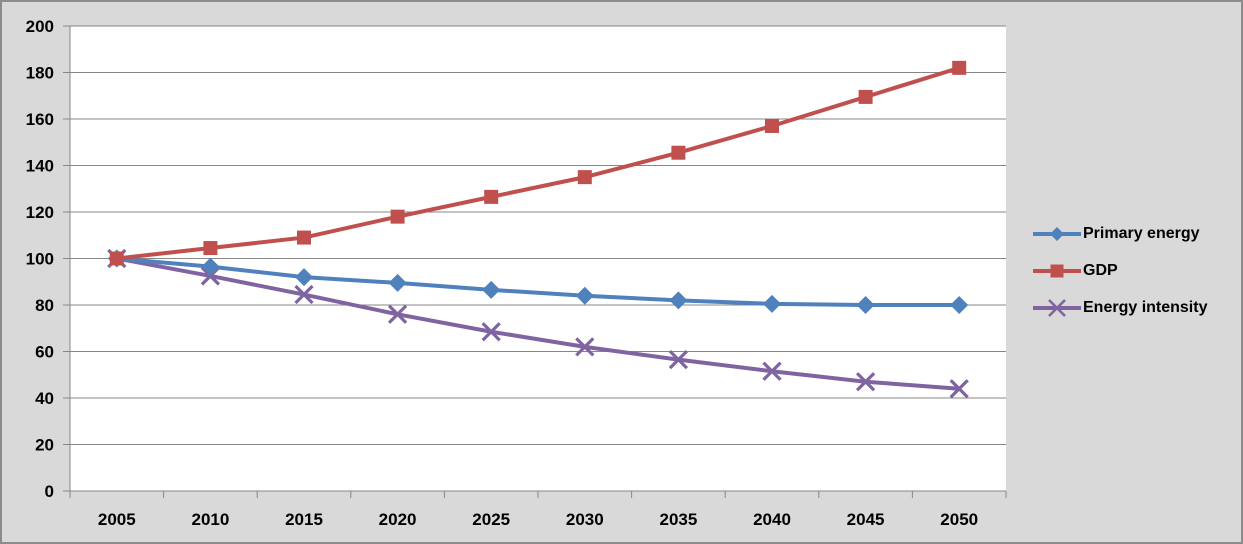 This screenshot has width=1243, height=544. Describe the element at coordinates (959, 519) in the screenshot. I see `x-axis-tick-label: 2050` at that location.